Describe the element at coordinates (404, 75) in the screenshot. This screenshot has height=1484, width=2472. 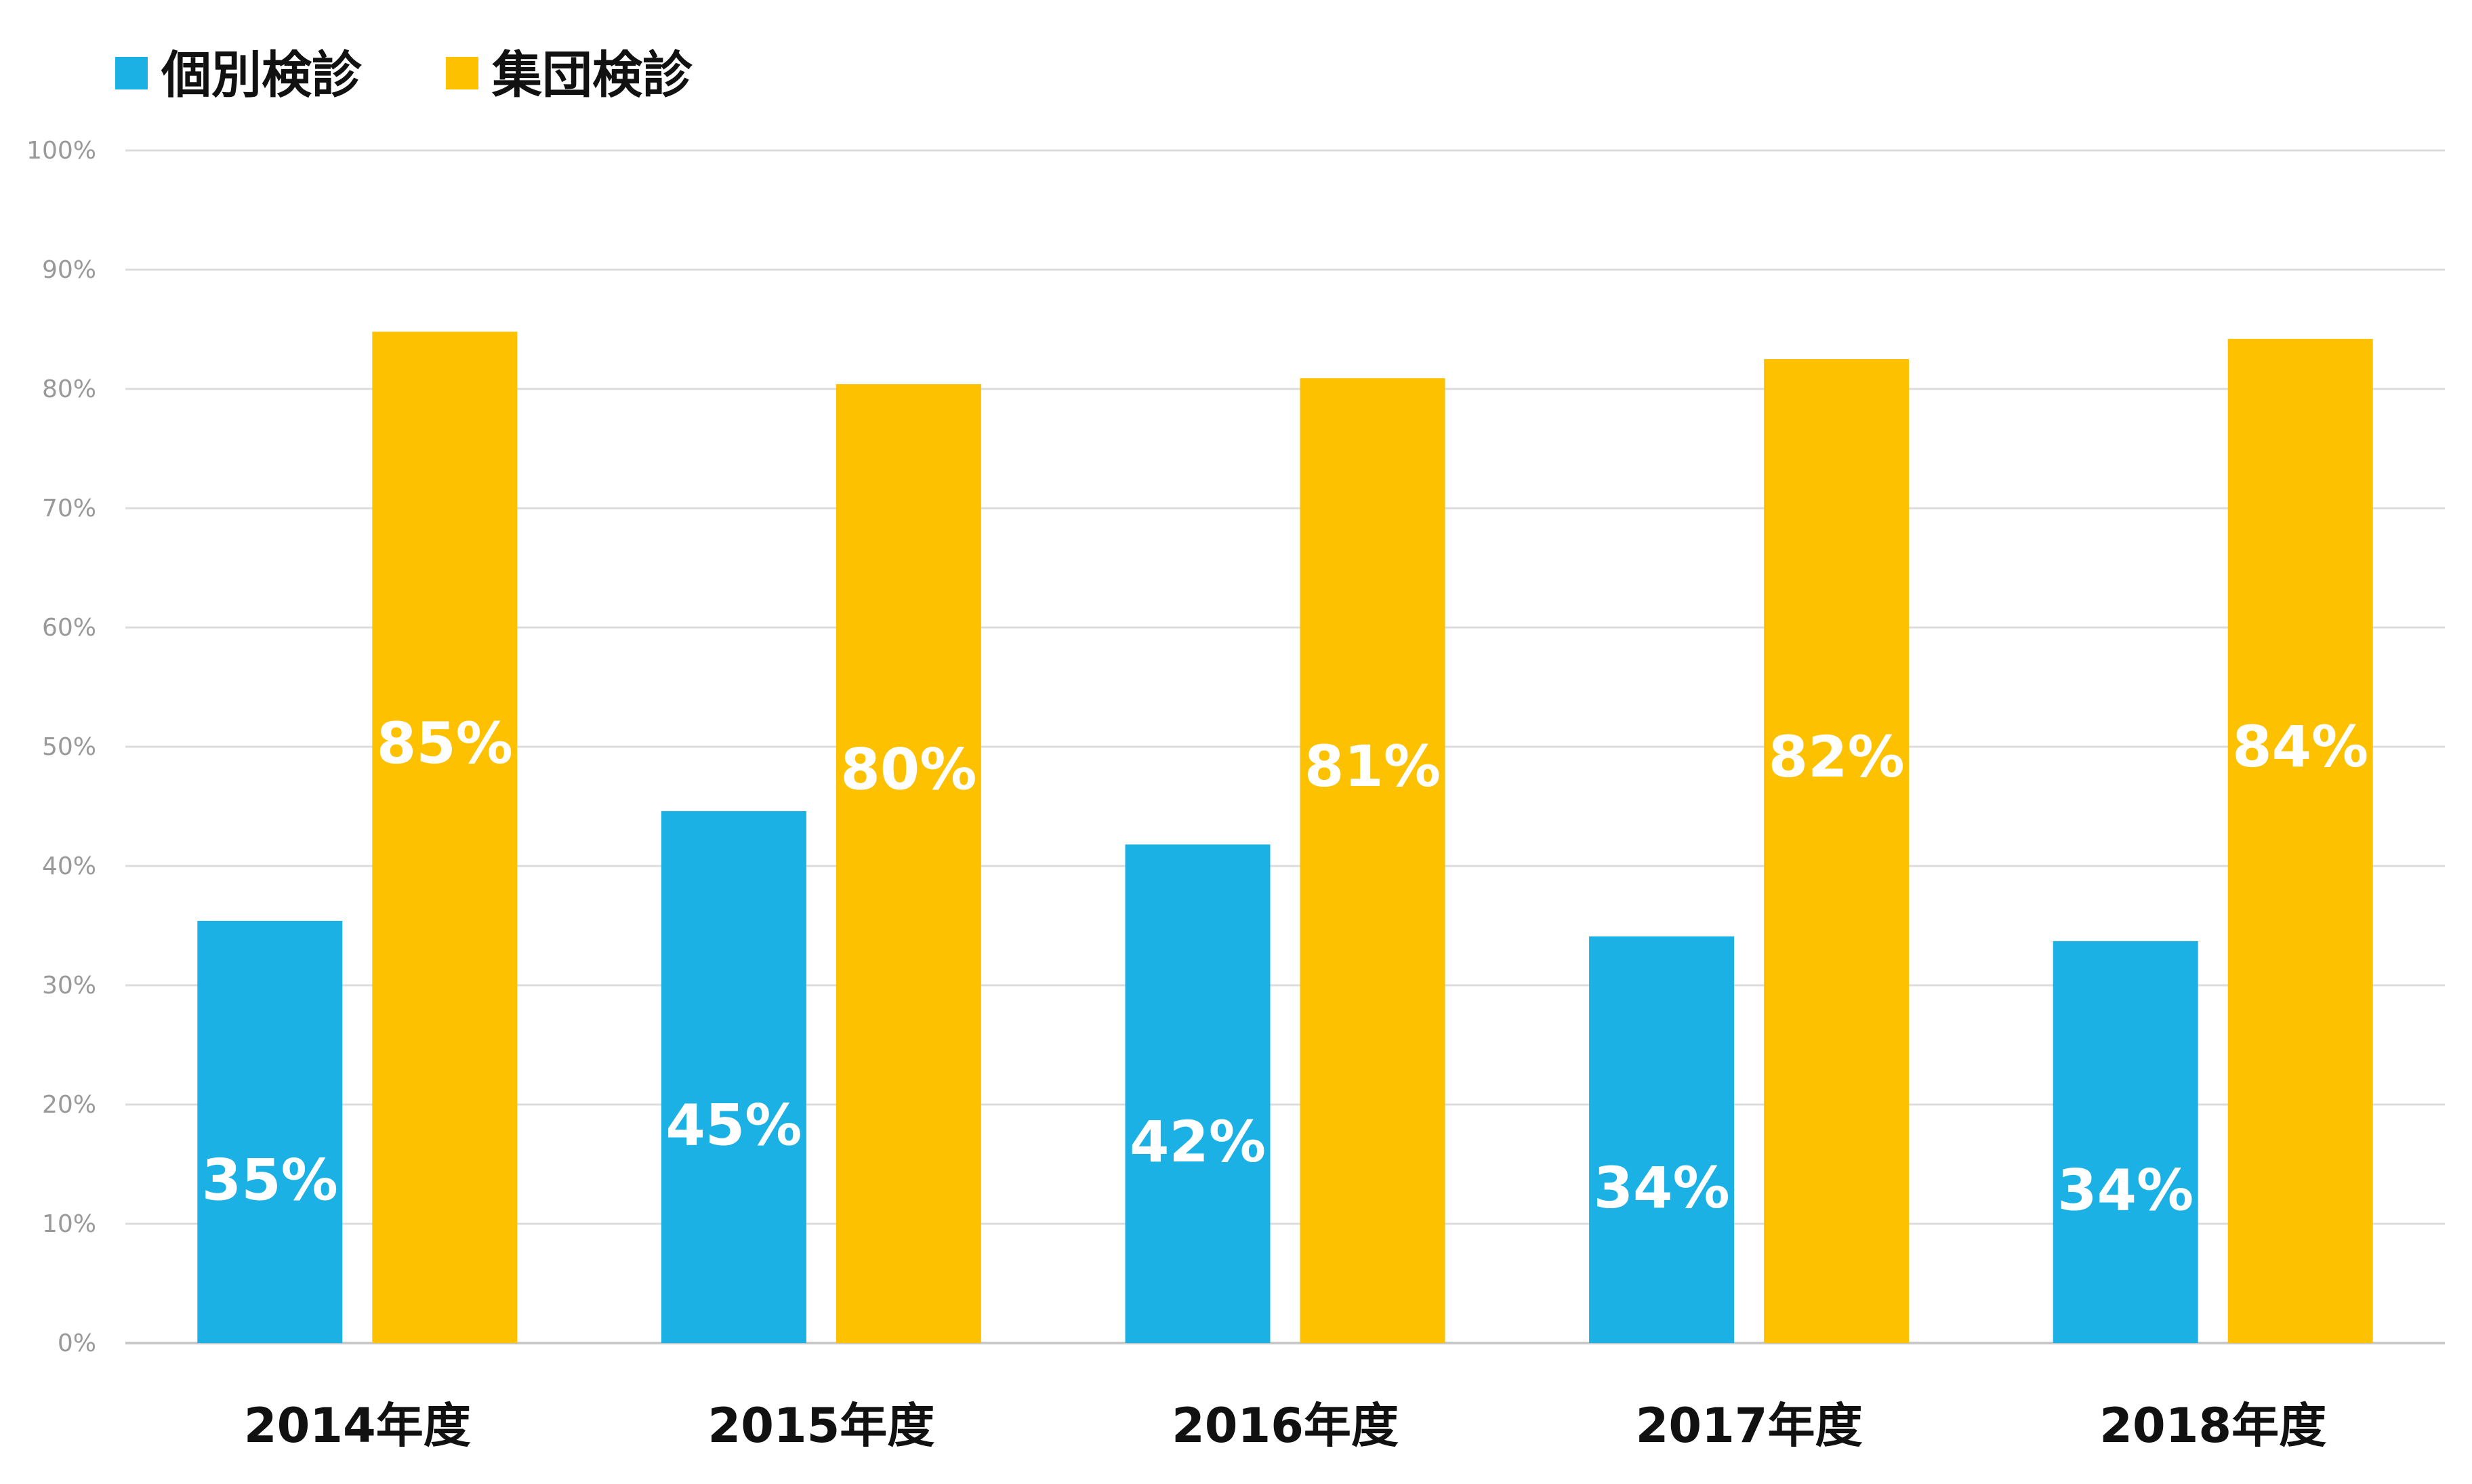
I see `legend: 個別検診 集団検診` at that location.